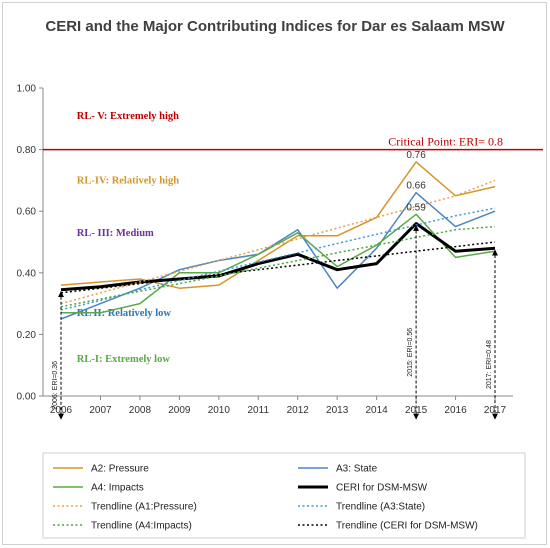 The height and width of the screenshot is (548, 550). What do you see at coordinates (117, 488) in the screenshot?
I see `legend-label: A4: Impacts` at bounding box center [117, 488].